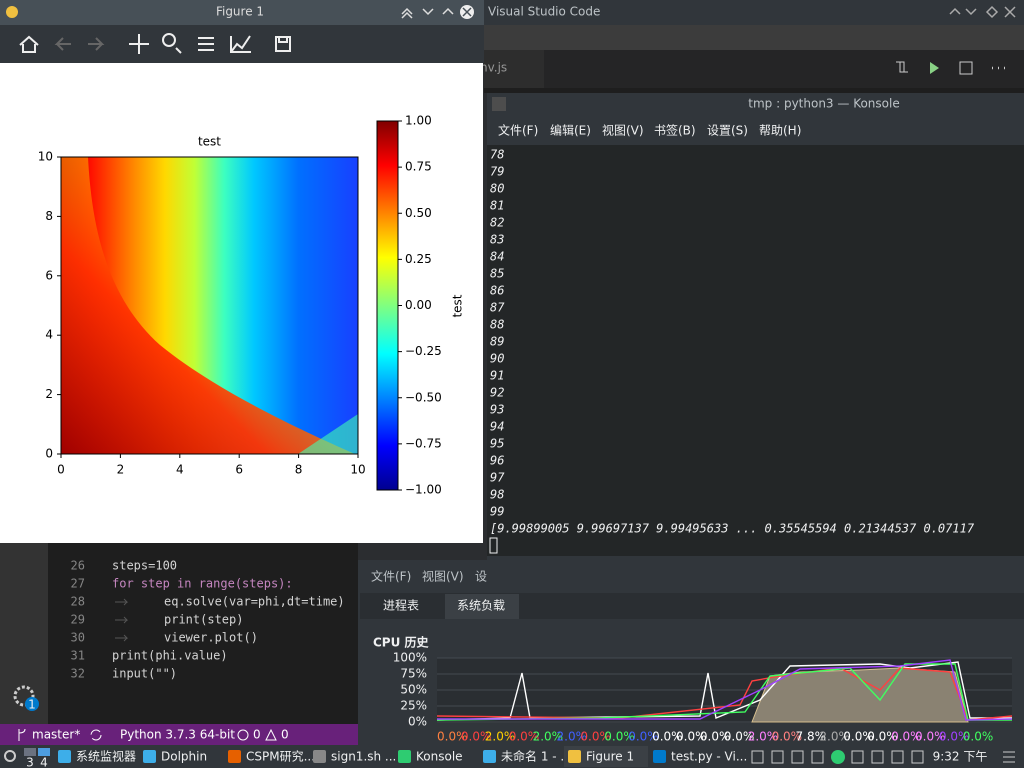 Image resolution: width=1024 pixels, height=768 pixels. Describe the element at coordinates (202, 584) in the screenshot. I see `code-line: for step in range(steps):` at that location.